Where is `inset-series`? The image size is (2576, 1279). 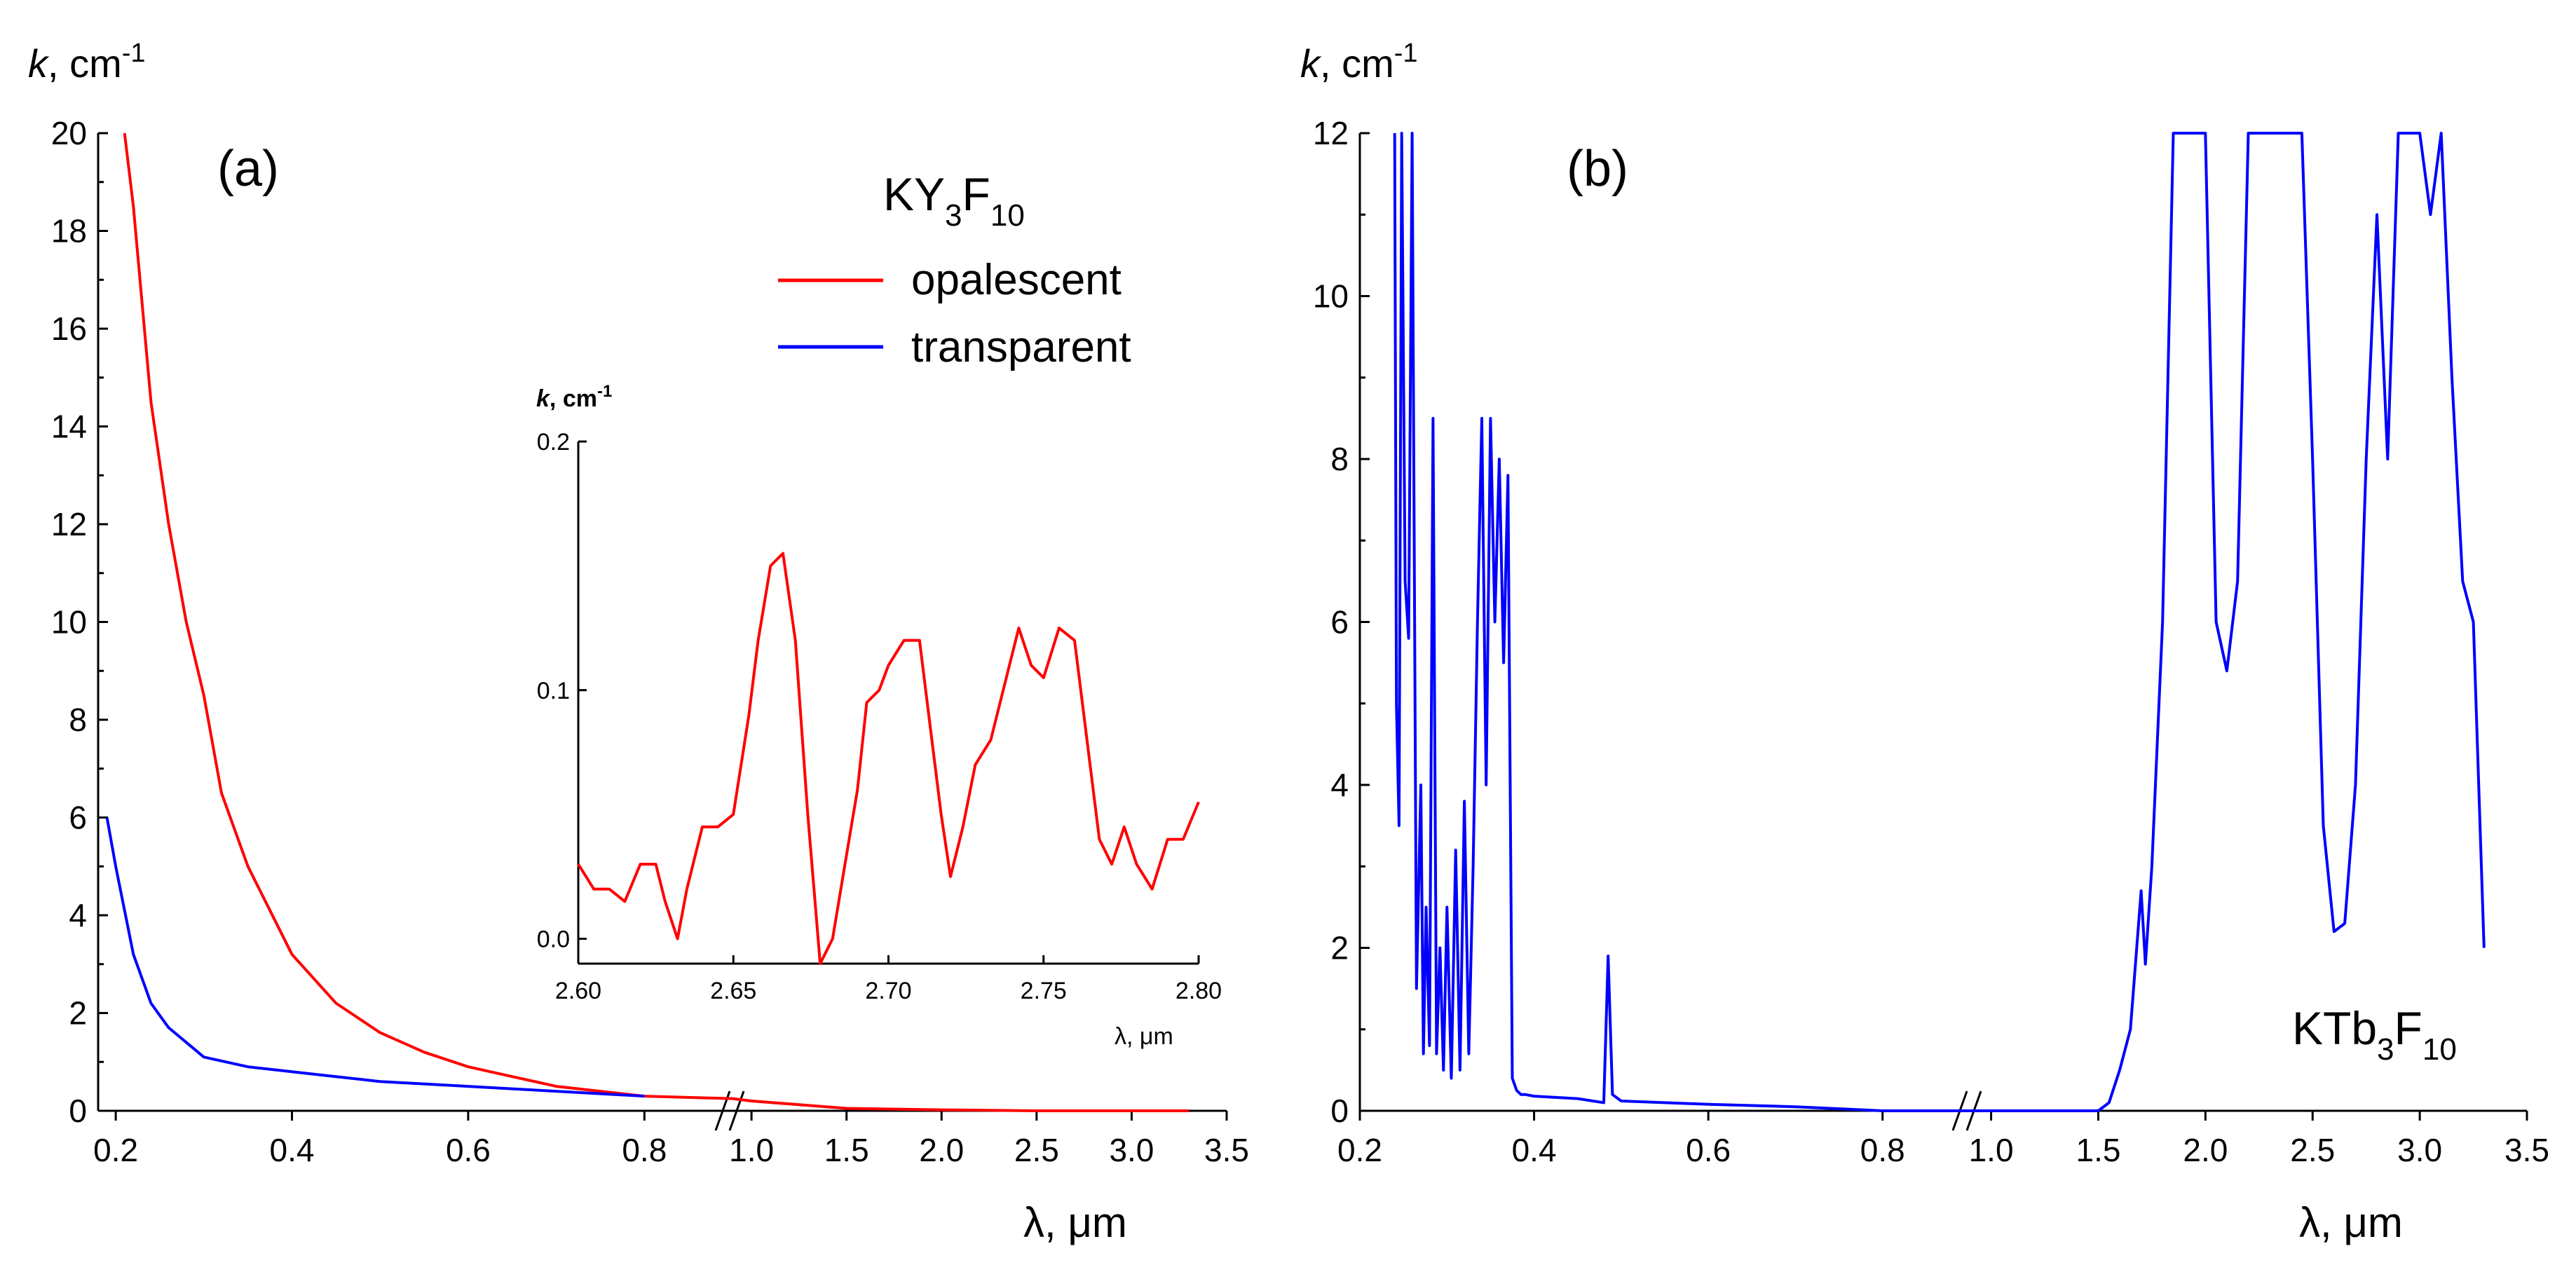
inset-series is located at coordinates (888, 758).